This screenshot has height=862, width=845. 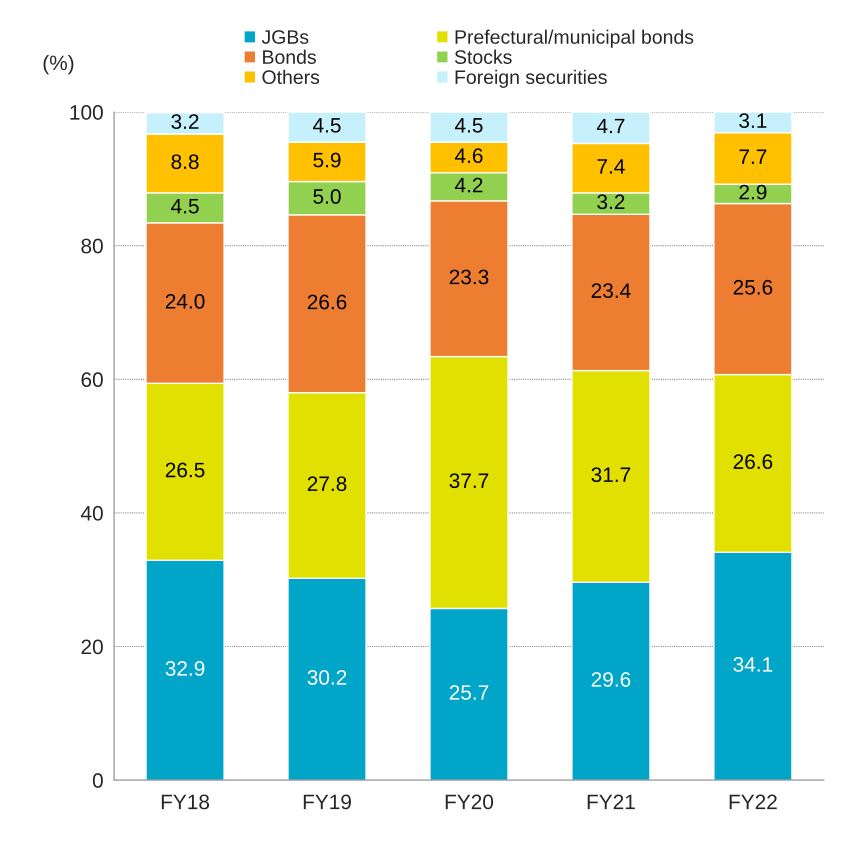 I want to click on data-label: 5.0, so click(x=327, y=196).